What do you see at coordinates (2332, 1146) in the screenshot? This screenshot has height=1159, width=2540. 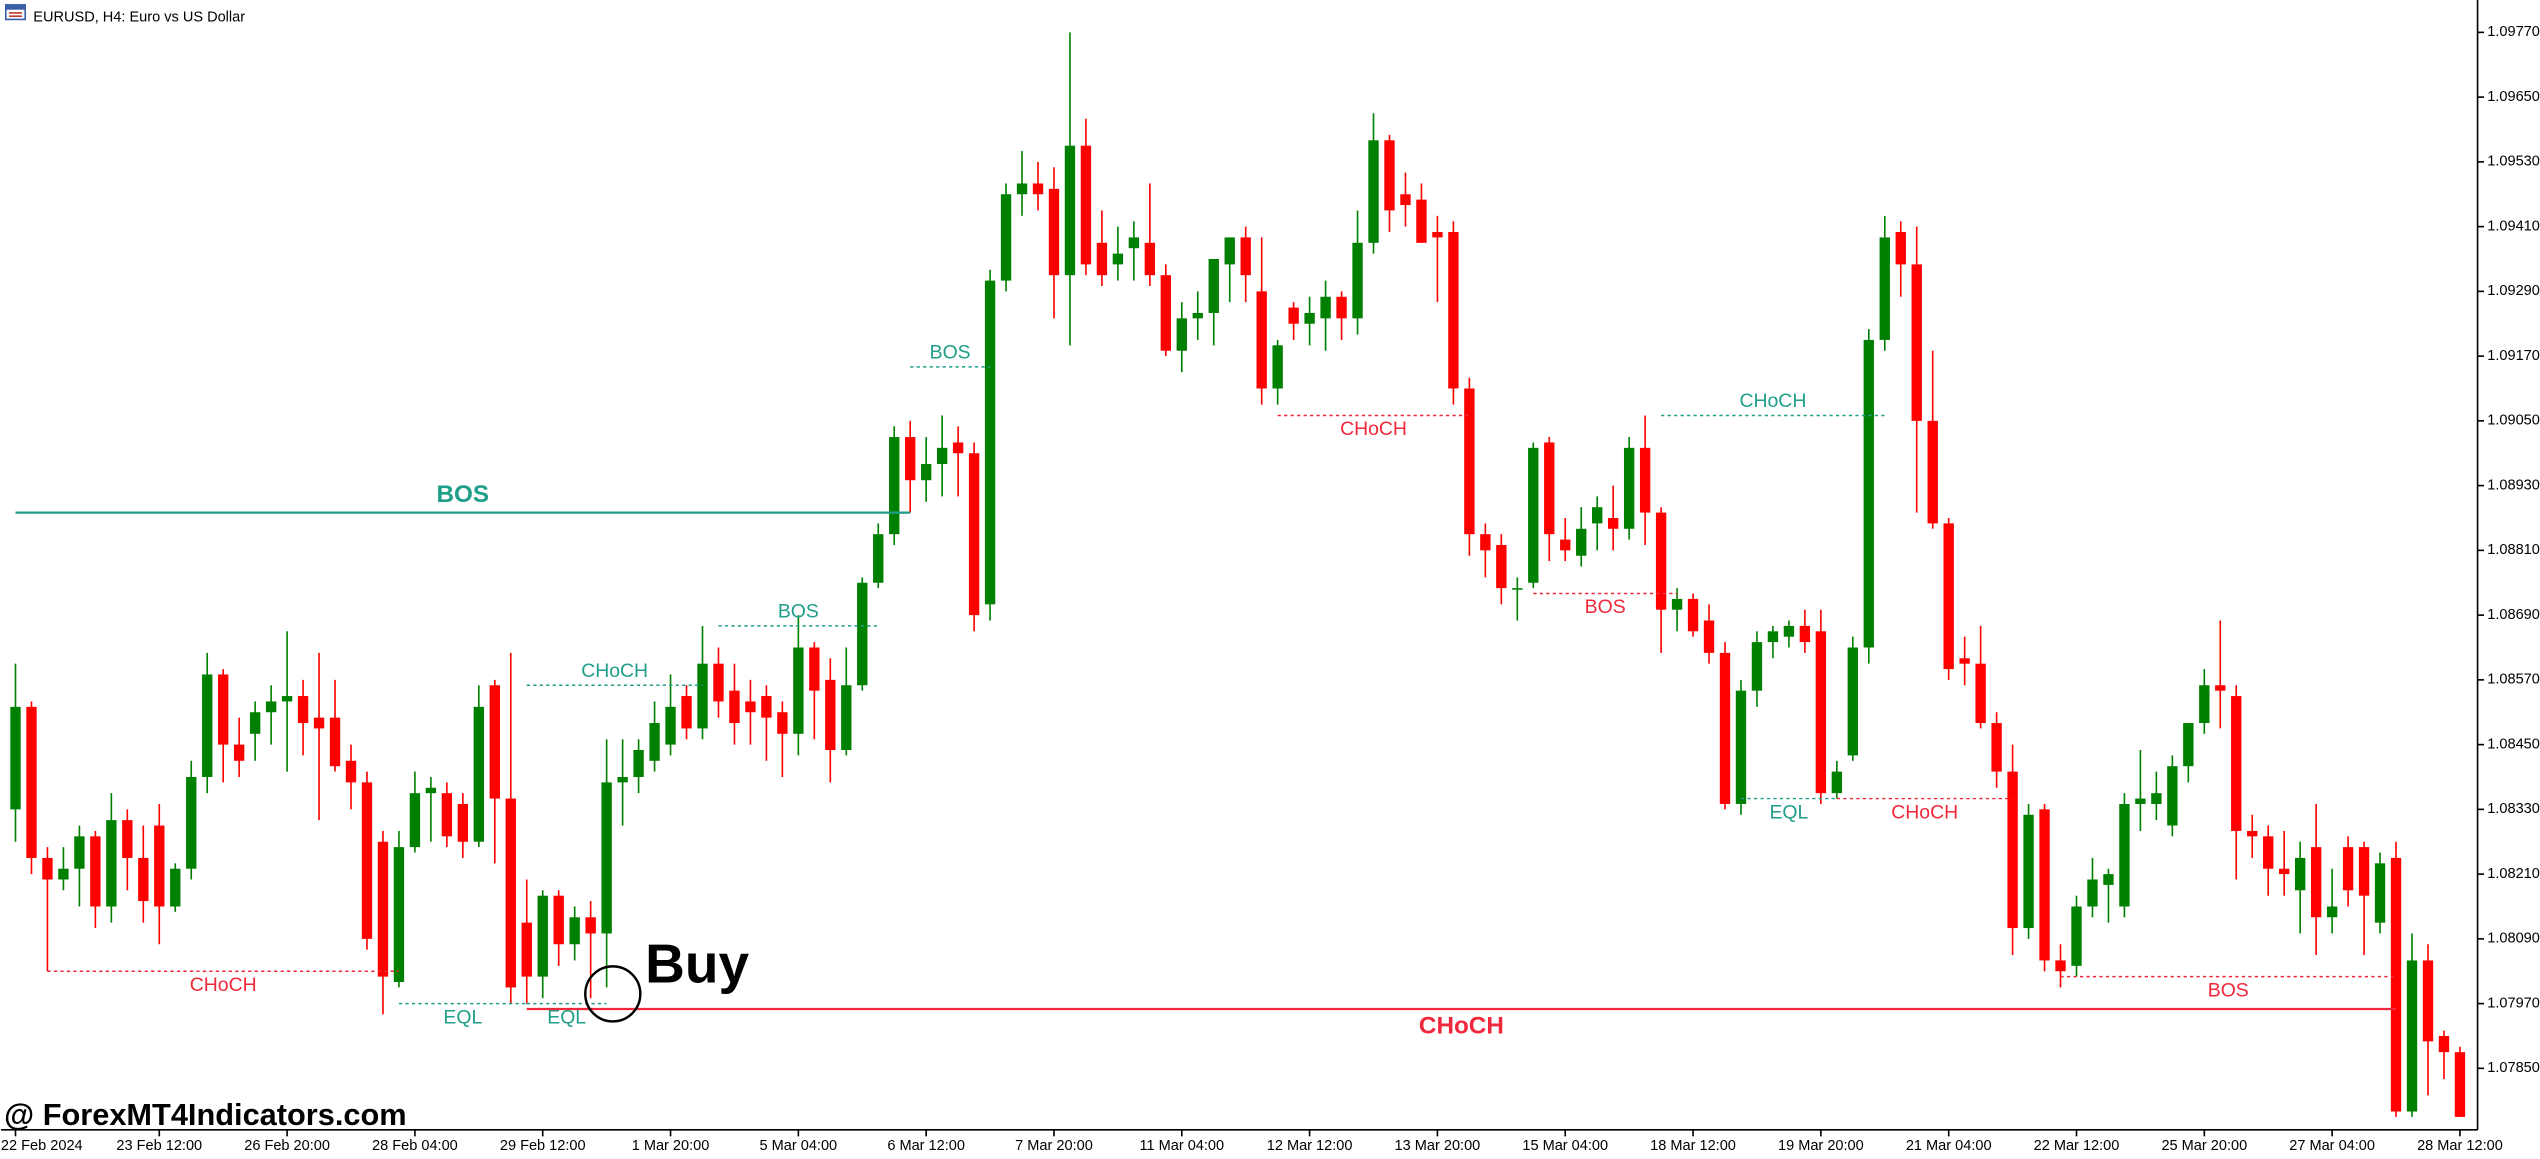 I see `x-tick-label: 27 Mar 04:00` at bounding box center [2332, 1146].